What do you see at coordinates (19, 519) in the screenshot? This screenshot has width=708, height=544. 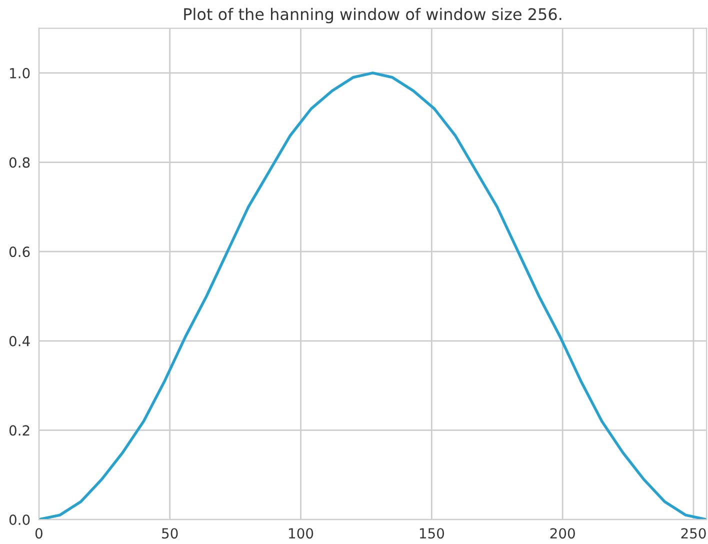 I see `y-tick-label: 0.0` at bounding box center [19, 519].